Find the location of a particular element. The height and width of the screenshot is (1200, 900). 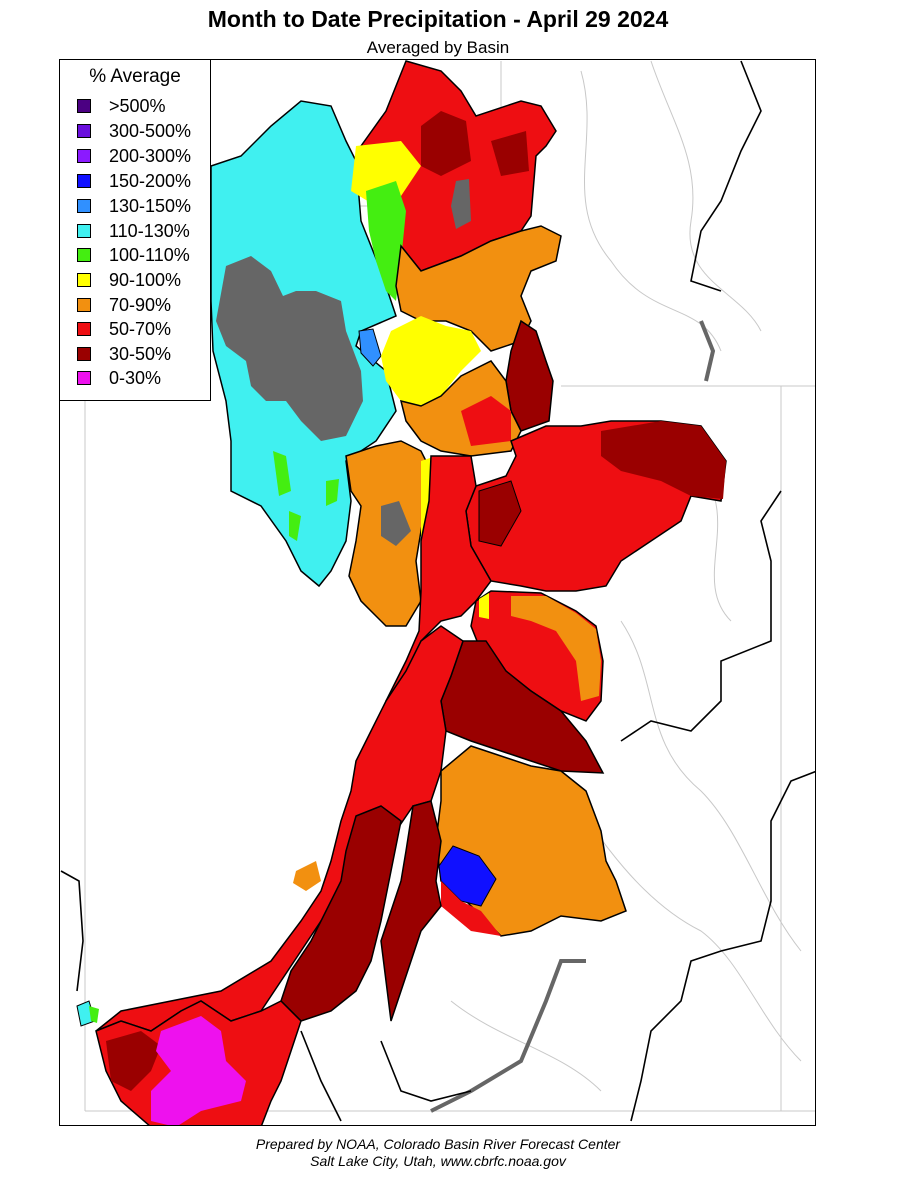

lake-powell is located at coordinates (508, 1036).